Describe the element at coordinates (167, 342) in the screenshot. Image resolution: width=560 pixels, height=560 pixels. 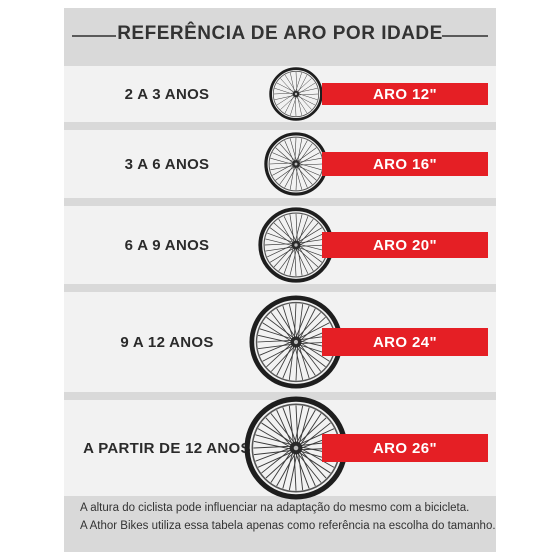
I see `age-label: 9 A 12 ANOS` at that location.